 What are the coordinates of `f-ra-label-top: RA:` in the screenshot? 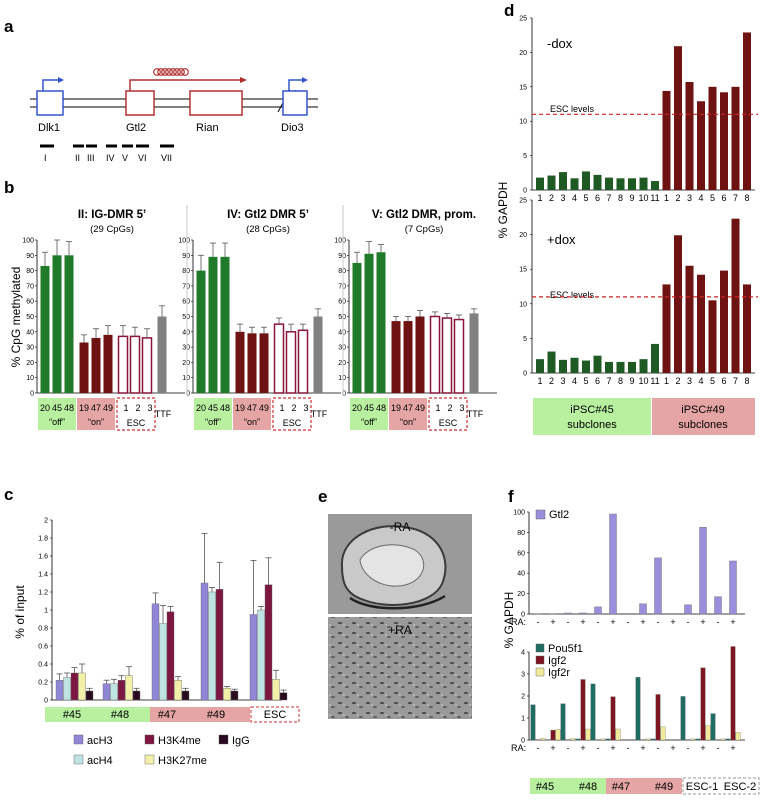 It's located at (518, 622).